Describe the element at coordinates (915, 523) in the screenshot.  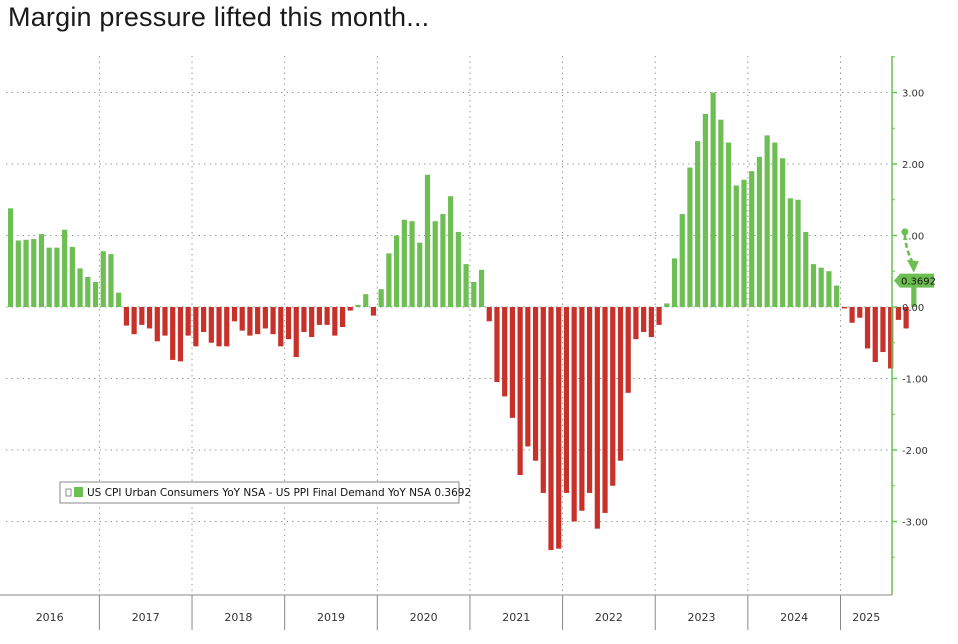
I see `y-tick-label: -3.00` at that location.